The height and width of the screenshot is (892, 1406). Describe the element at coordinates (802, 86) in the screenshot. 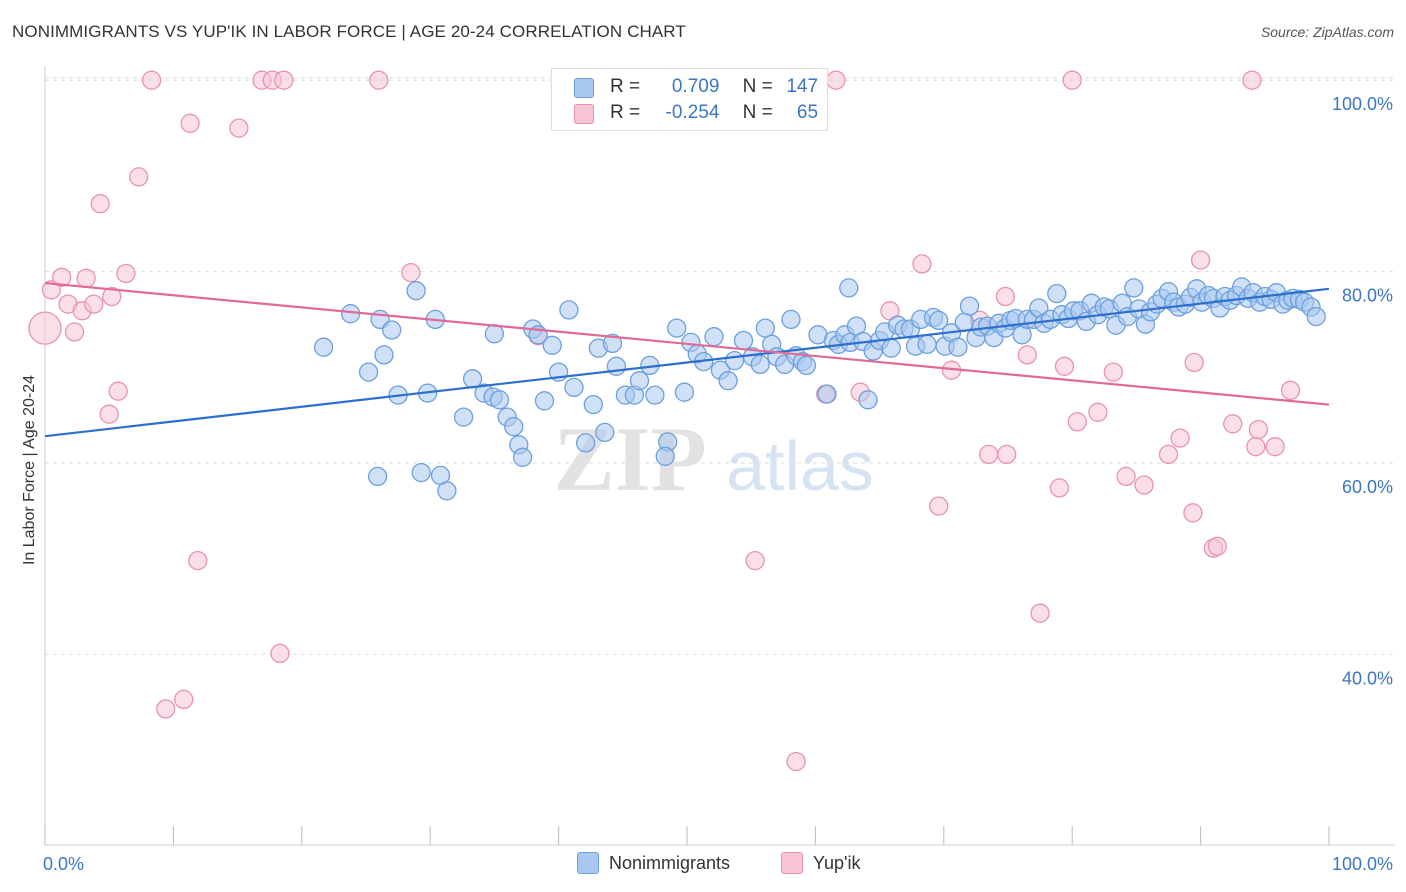

I see `n-value: 147` at that location.